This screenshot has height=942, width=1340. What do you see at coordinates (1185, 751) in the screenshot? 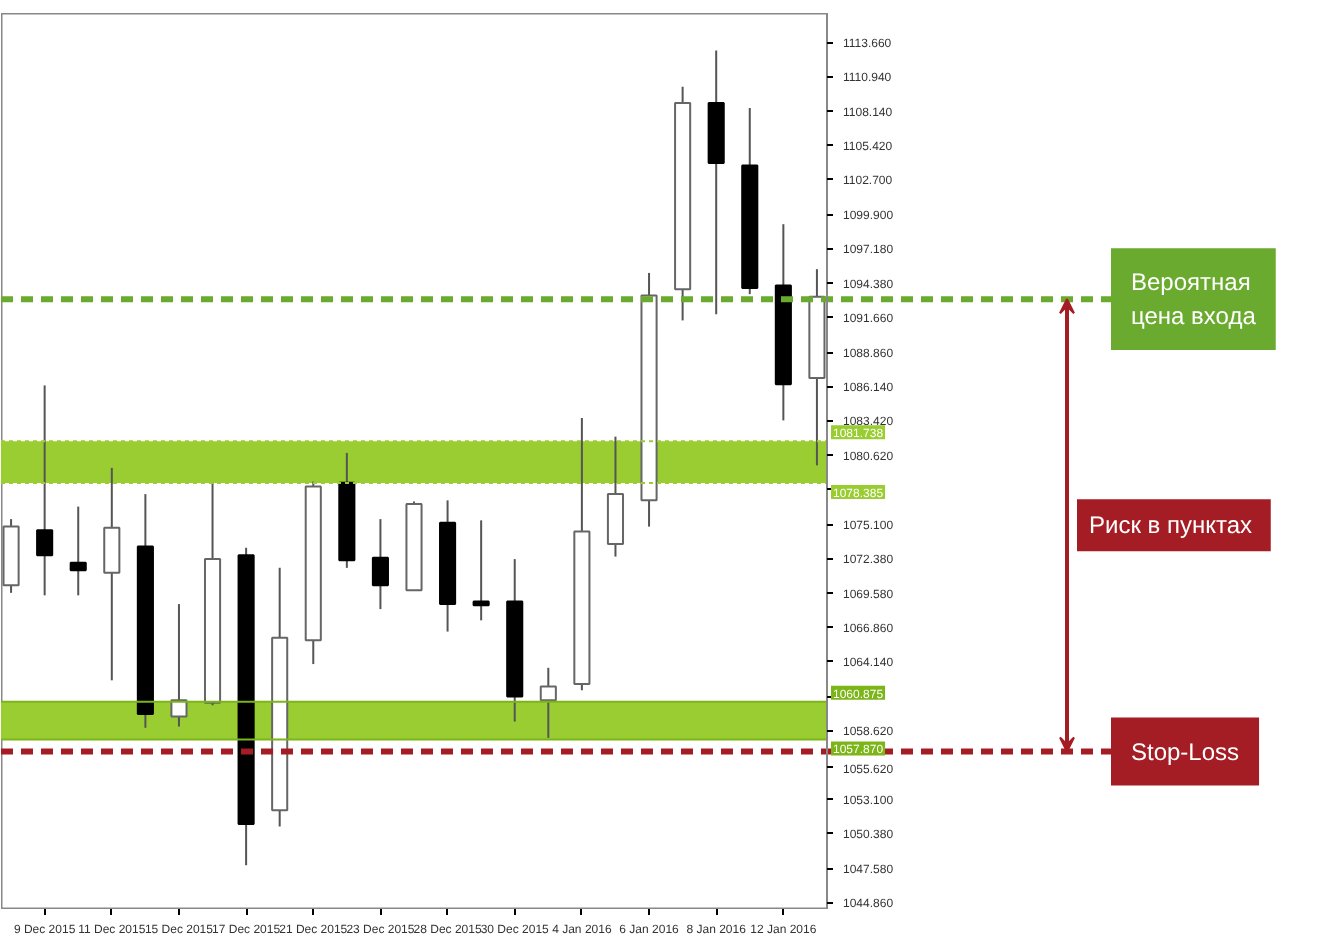
I see `ref-line-label: Stop-Loss` at bounding box center [1185, 751].